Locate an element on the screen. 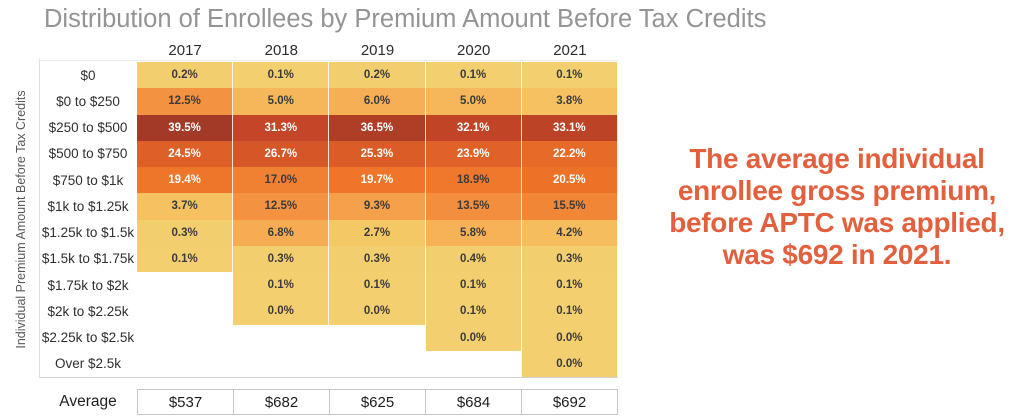 This screenshot has height=418, width=1027. row-label: $750 to $1k is located at coordinates (88, 180).